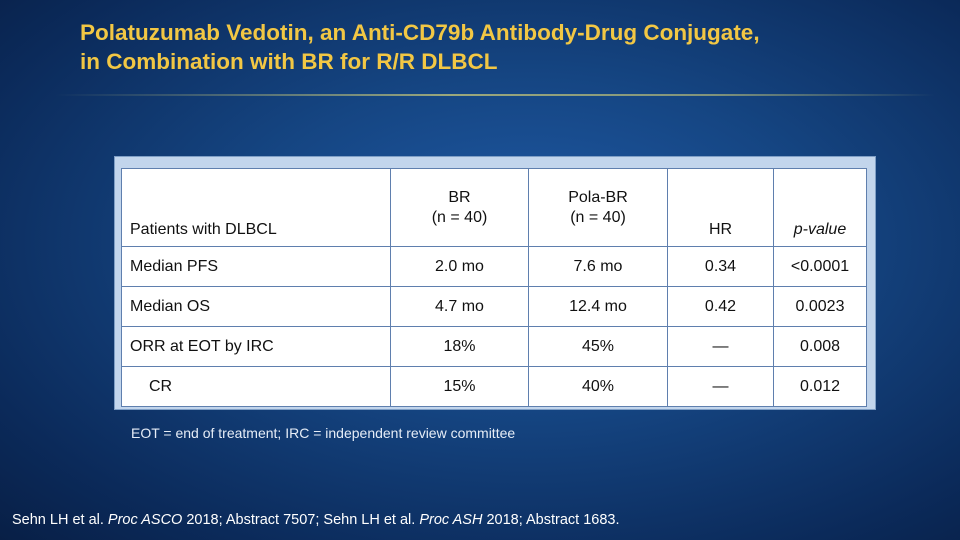  Describe the element at coordinates (720, 207) in the screenshot. I see `header-hr: HR` at that location.